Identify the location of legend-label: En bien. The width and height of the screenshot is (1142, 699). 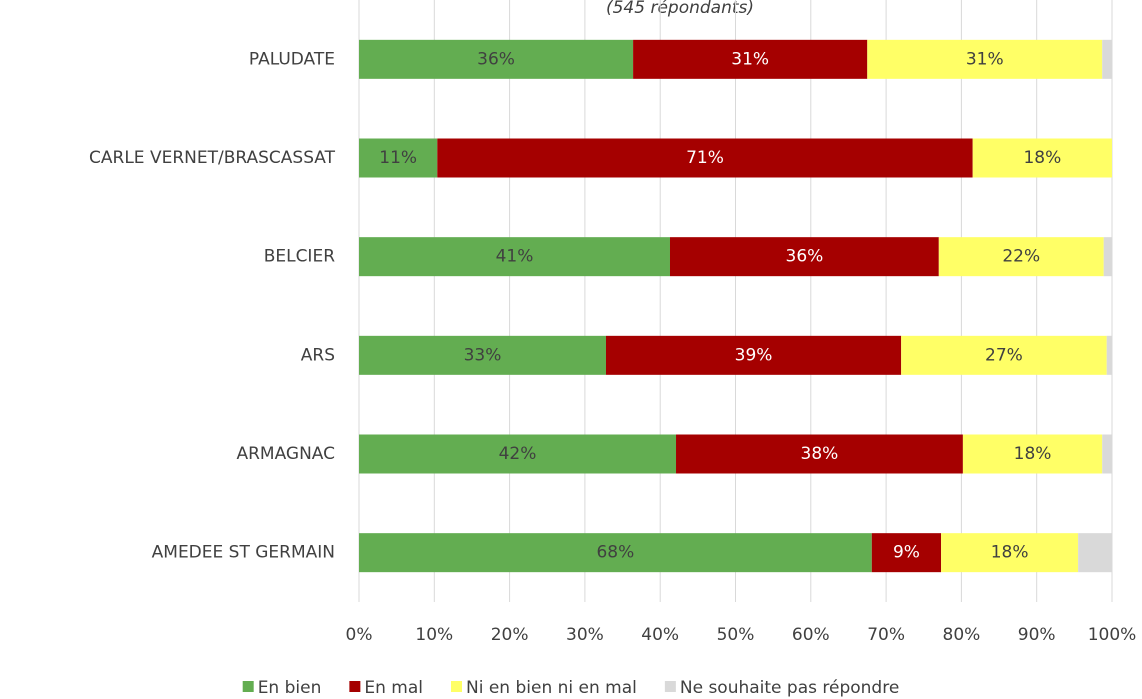
(290, 688).